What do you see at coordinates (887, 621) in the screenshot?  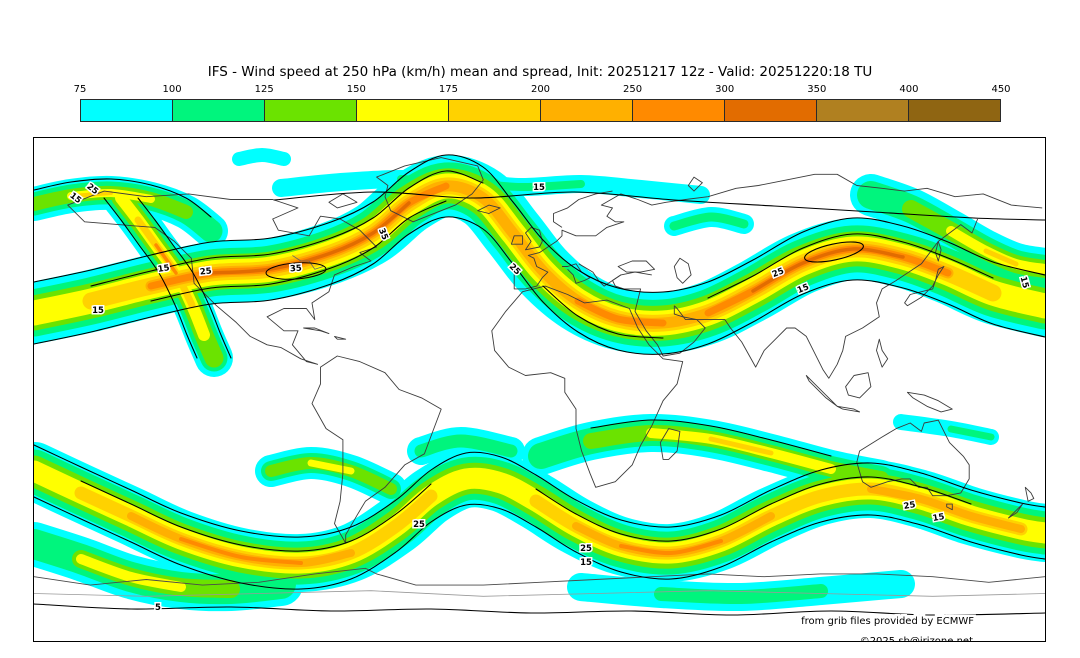 I see `attribution-source: from grib files provided by ECMWF` at bounding box center [887, 621].